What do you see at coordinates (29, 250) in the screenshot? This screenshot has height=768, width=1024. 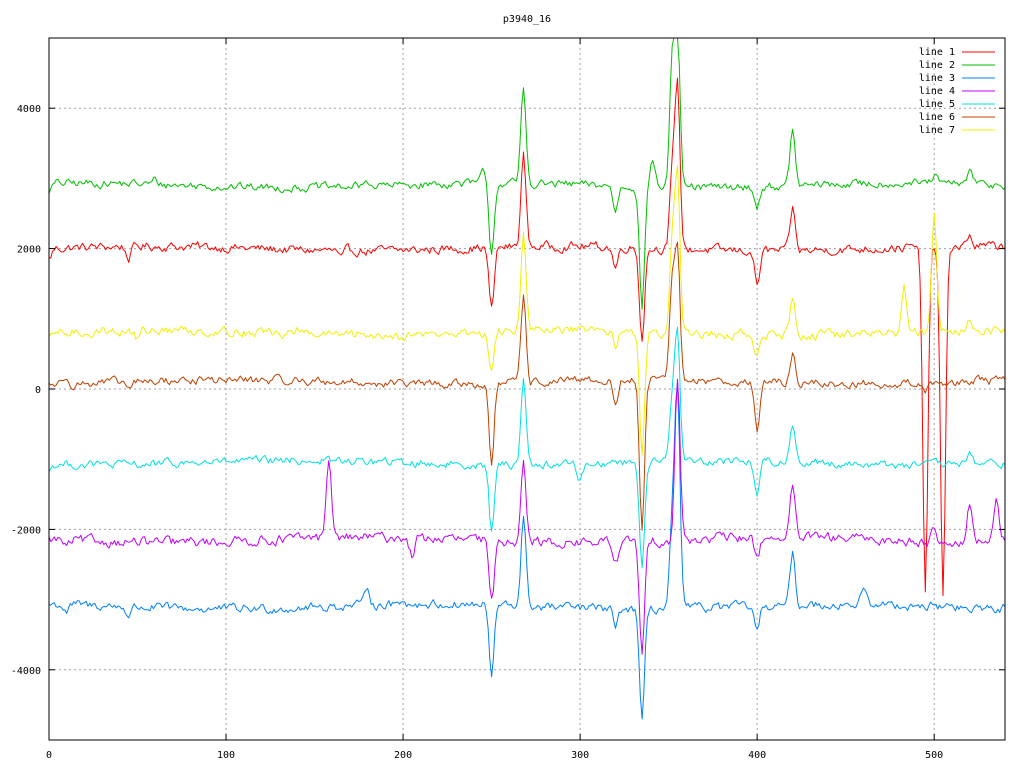 I see `y-tick-label: 2000` at bounding box center [29, 250].